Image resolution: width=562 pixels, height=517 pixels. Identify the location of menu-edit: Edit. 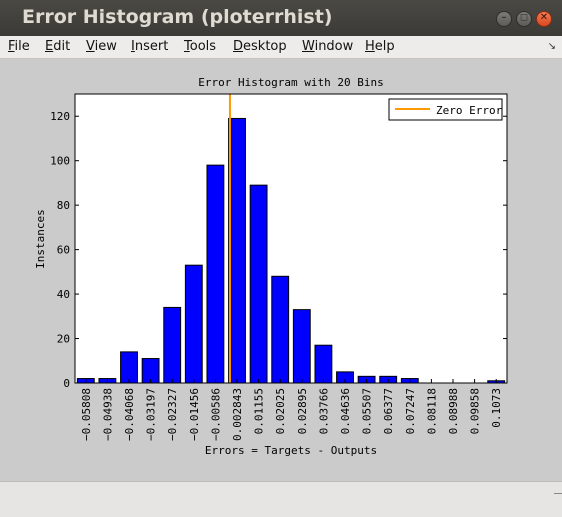
(58, 46).